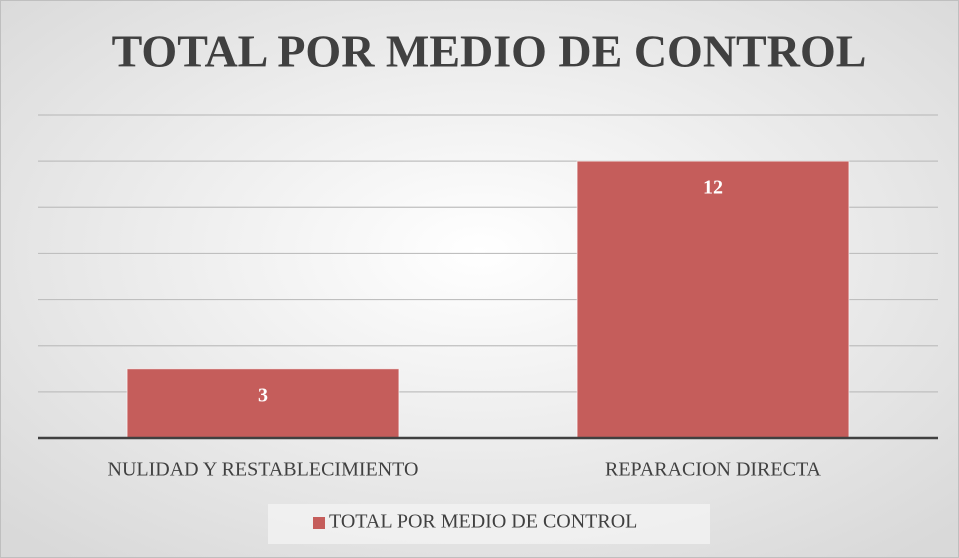 This screenshot has height=558, width=959. I want to click on data-label: 12, so click(713, 188).